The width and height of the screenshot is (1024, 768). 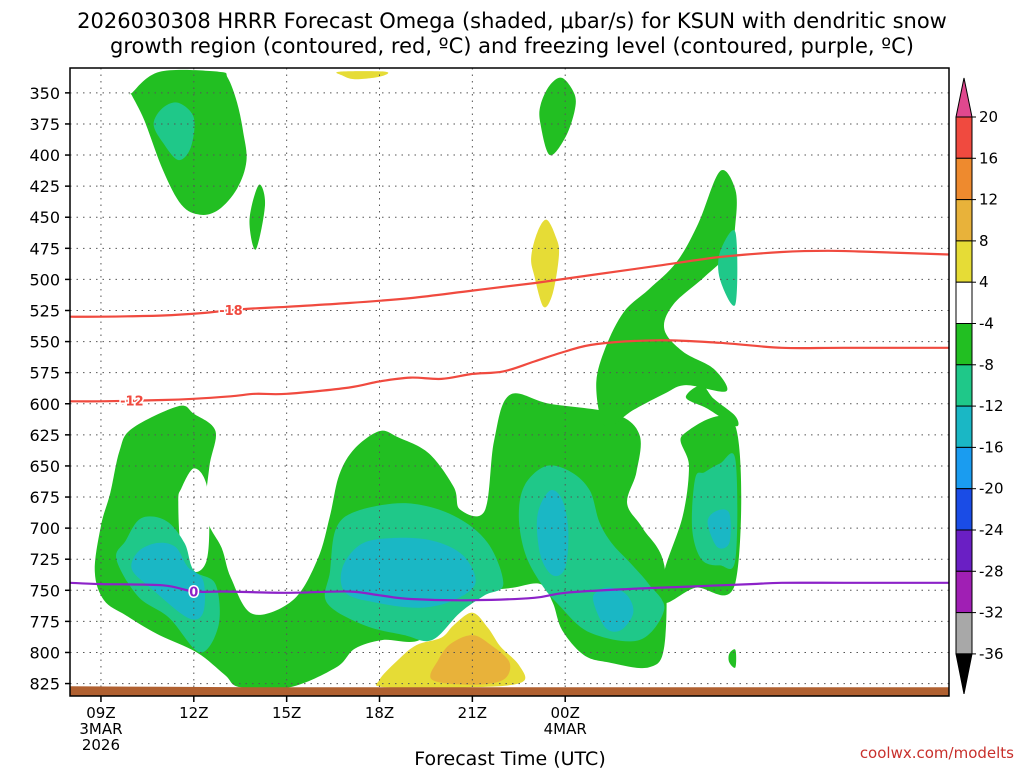 I want to click on y-tick-label-700: 700, so click(x=44, y=528).